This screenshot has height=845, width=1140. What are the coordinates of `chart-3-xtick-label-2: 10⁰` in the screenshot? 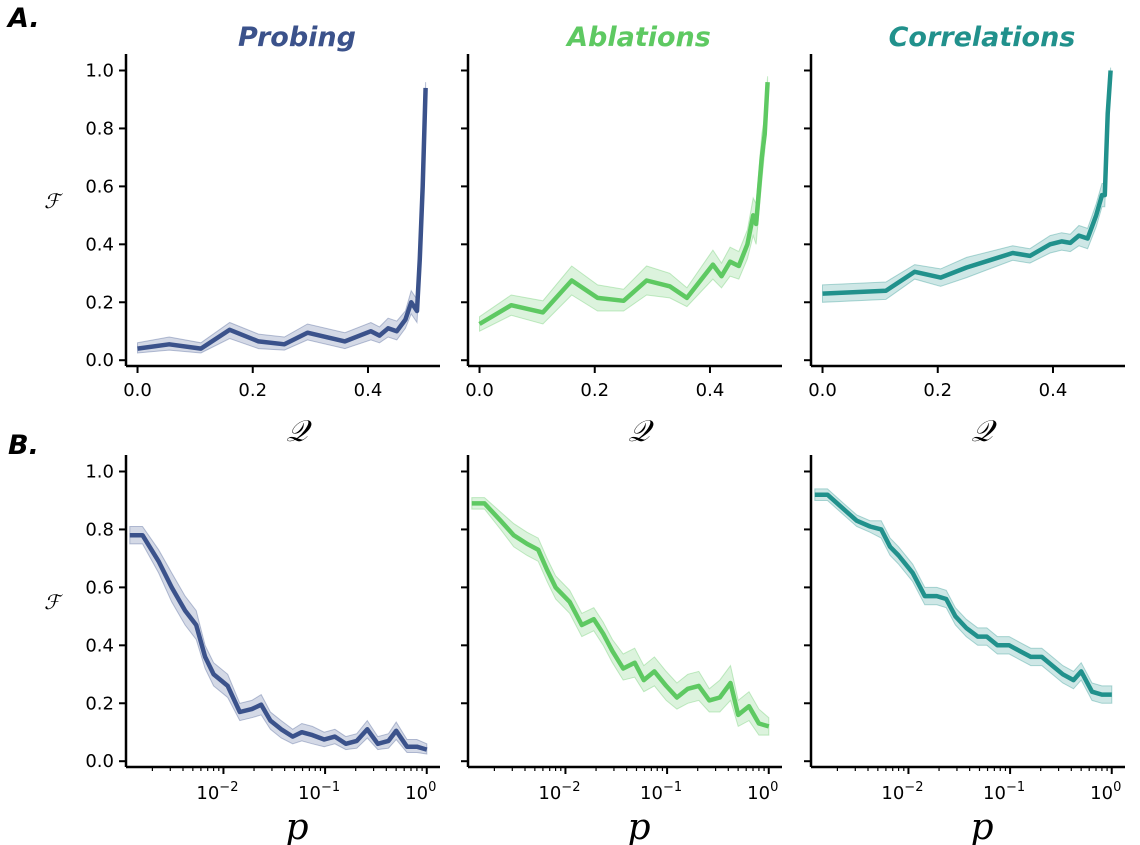 It's located at (420, 792).